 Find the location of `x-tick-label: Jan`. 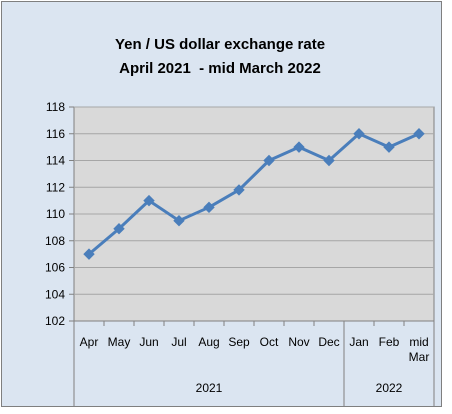

x-tick-label: Jan is located at coordinates (358, 342).